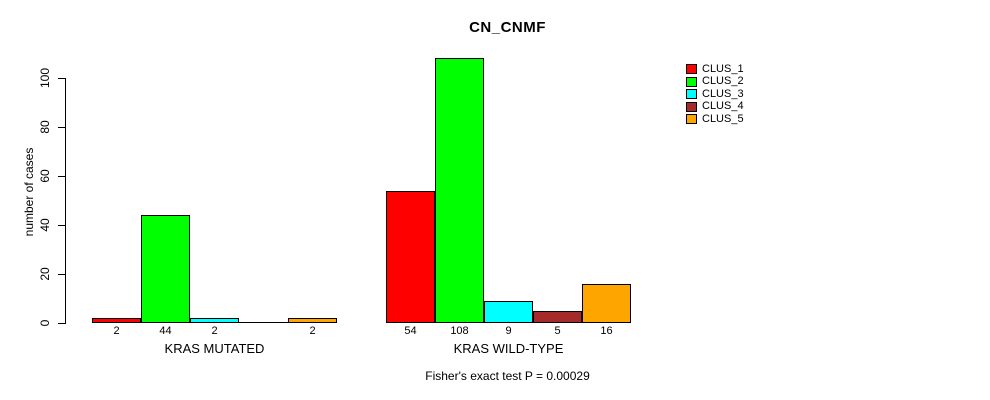 The image size is (990, 400). I want to click on legend-label: CLUS_2, so click(723, 81).